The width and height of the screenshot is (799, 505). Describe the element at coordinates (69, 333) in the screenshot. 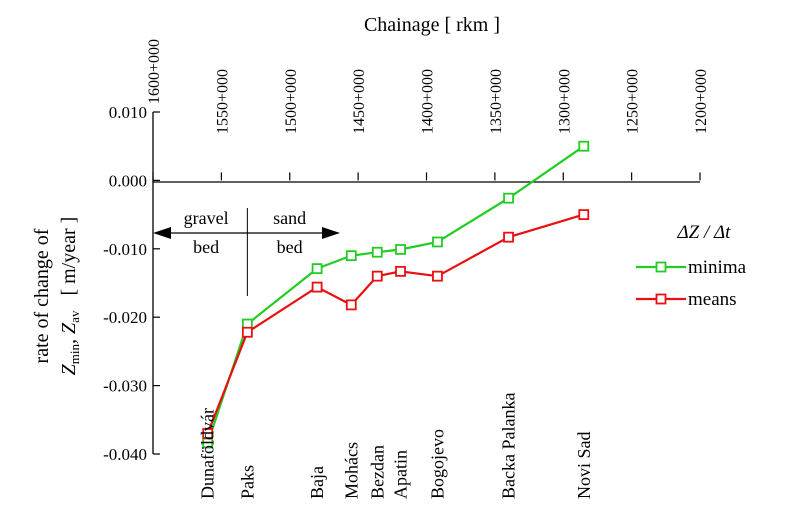

I see `y-title-z2: , Z` at that location.